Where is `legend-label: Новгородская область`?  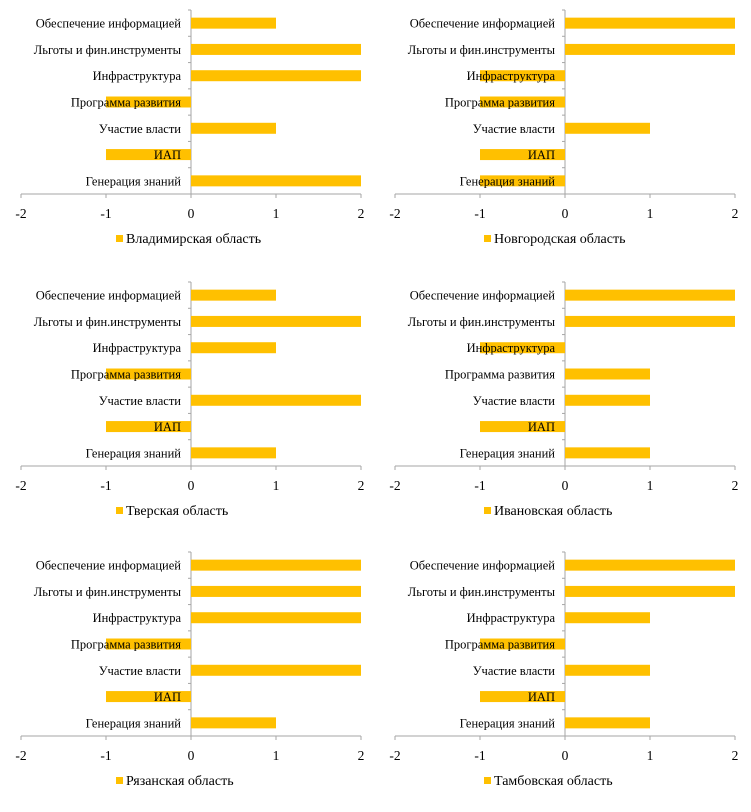
legend-label: Новгородская область is located at coordinates (559, 239).